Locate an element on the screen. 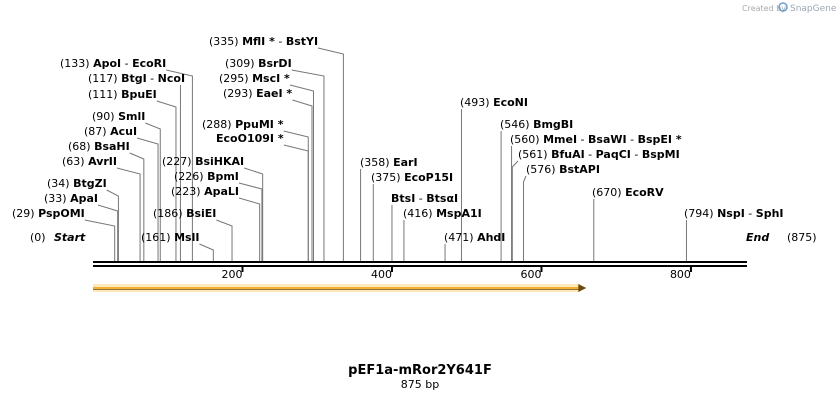 Image resolution: width=840 pixels, height=400 pixels. restriction-site: (68) BsaHI is located at coordinates (99, 146).